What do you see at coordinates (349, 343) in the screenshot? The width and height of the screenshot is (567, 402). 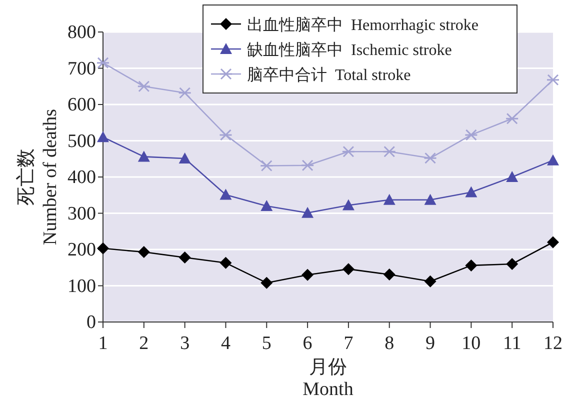 I see `x-tick-label: 7` at bounding box center [349, 343].